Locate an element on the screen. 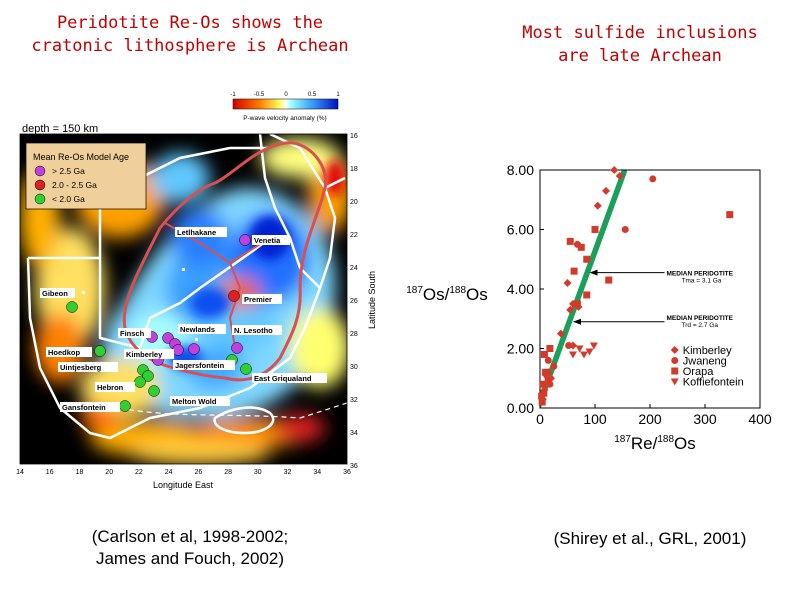  x-axis-label: 187Re/188Os is located at coordinates (655, 443).